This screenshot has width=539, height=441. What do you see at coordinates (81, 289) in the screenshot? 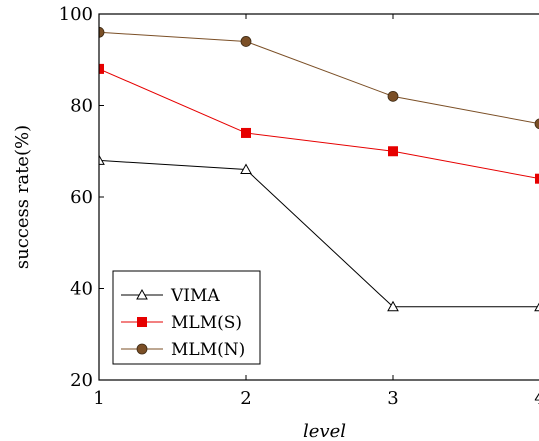
I see `y-tick-label: 40` at bounding box center [81, 289].